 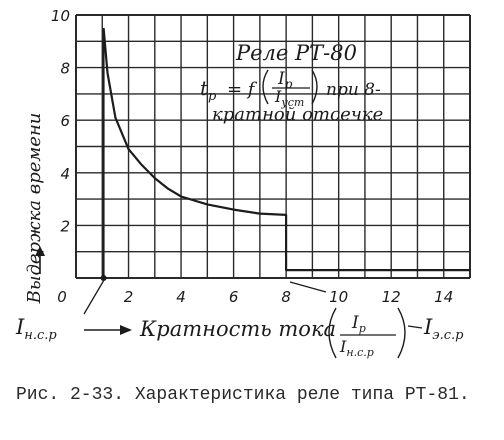 What do you see at coordinates (36, 329) in the screenshot?
I see `x-start-label: Iн.с.р` at bounding box center [36, 329].